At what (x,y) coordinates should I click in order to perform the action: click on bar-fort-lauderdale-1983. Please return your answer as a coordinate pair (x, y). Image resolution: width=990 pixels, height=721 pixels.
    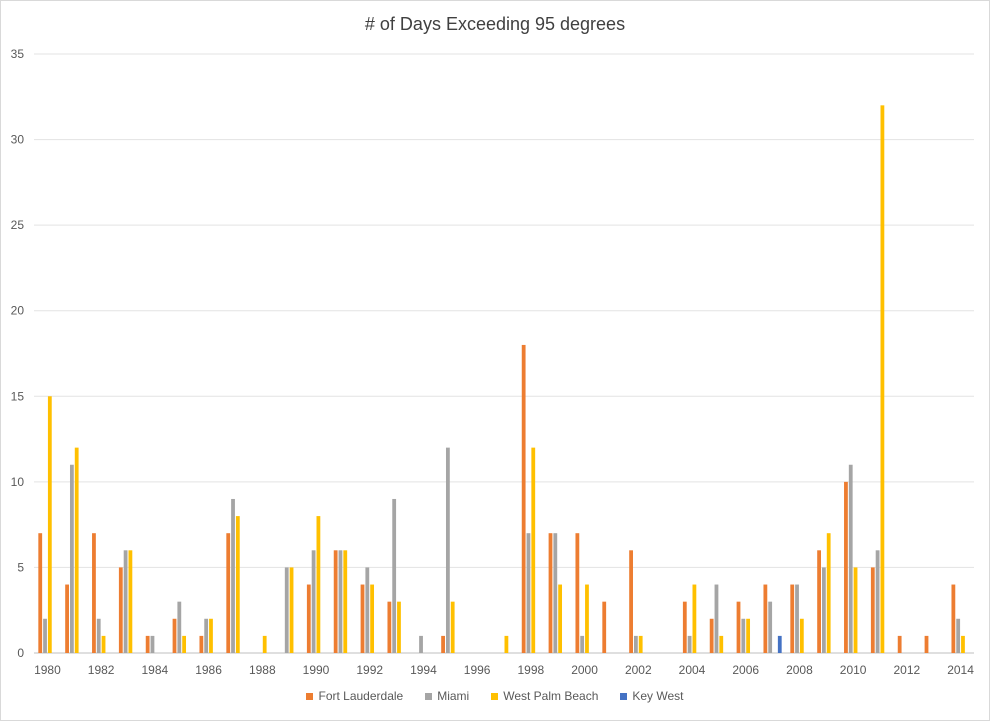
    Looking at the image, I should click on (120, 610).